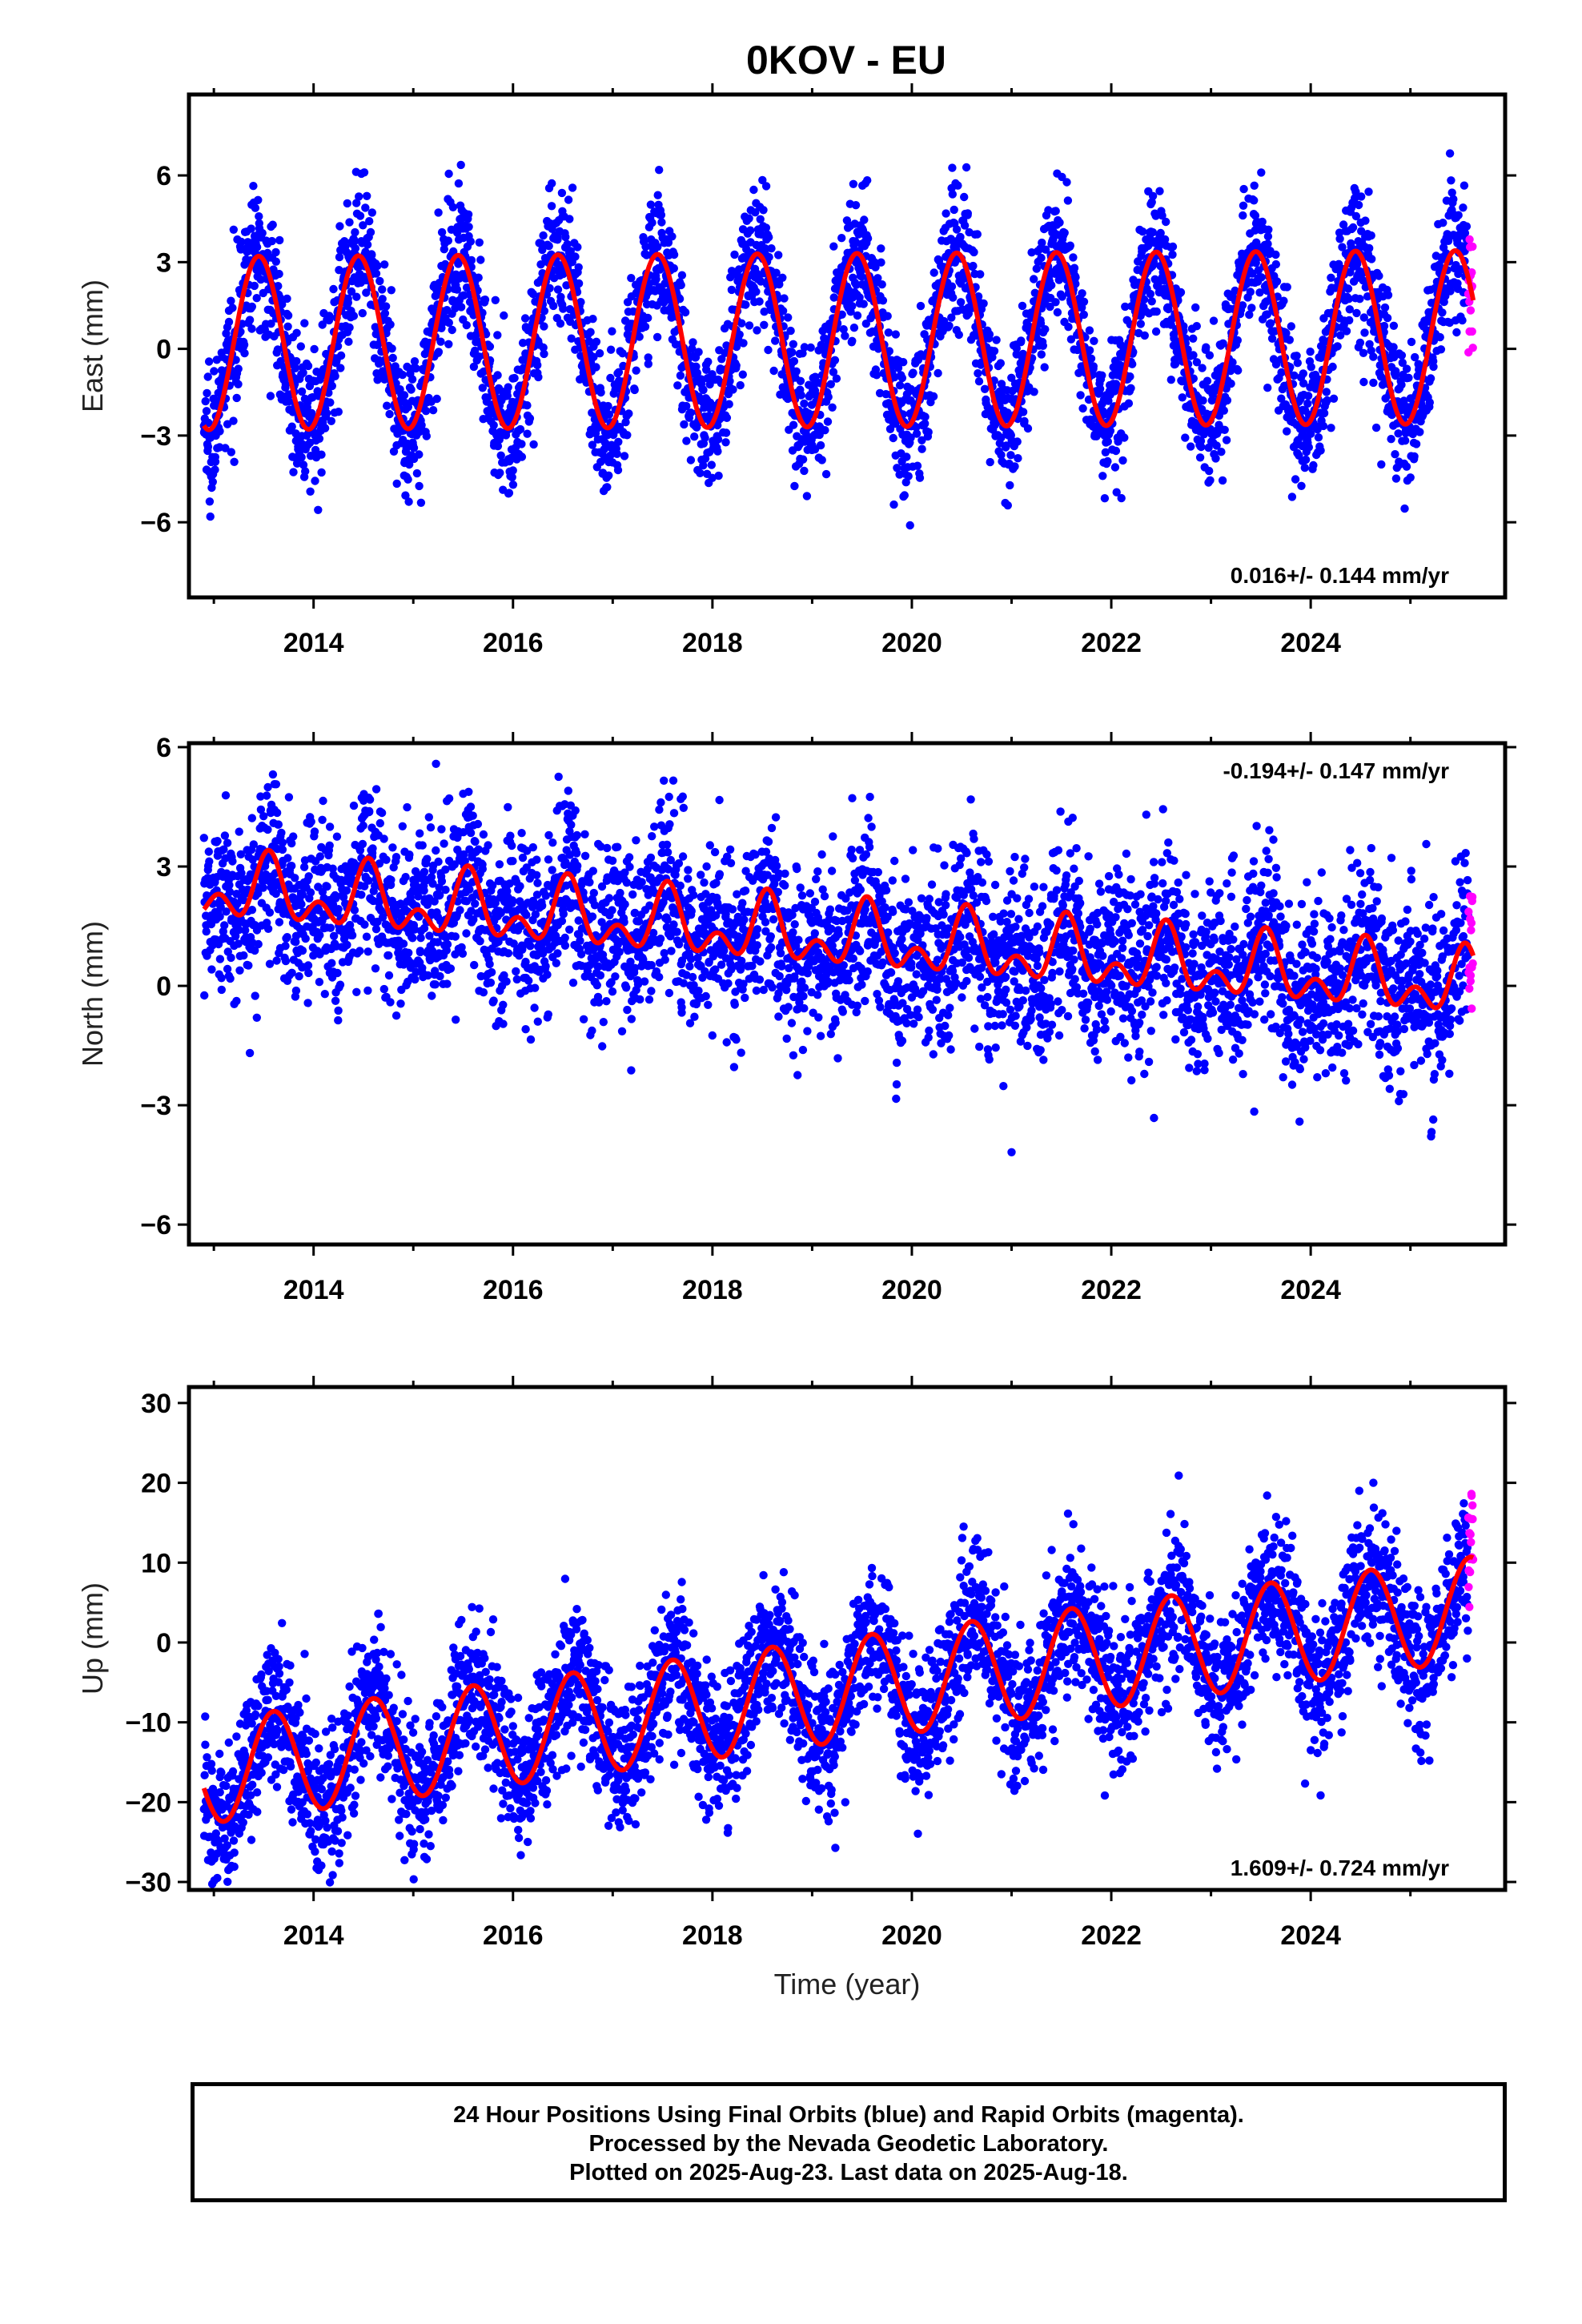 Image resolution: width=1582 pixels, height=2324 pixels. What do you see at coordinates (314, 643) in the screenshot?
I see `x-tick-label: 2014` at bounding box center [314, 643].